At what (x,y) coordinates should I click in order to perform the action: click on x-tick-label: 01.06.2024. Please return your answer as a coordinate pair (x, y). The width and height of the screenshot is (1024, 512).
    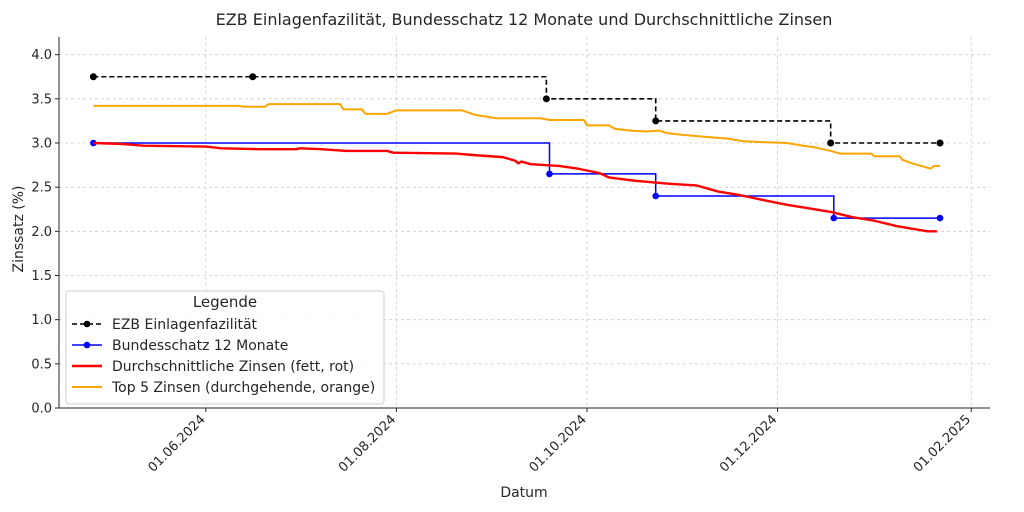
    Looking at the image, I should click on (176, 443).